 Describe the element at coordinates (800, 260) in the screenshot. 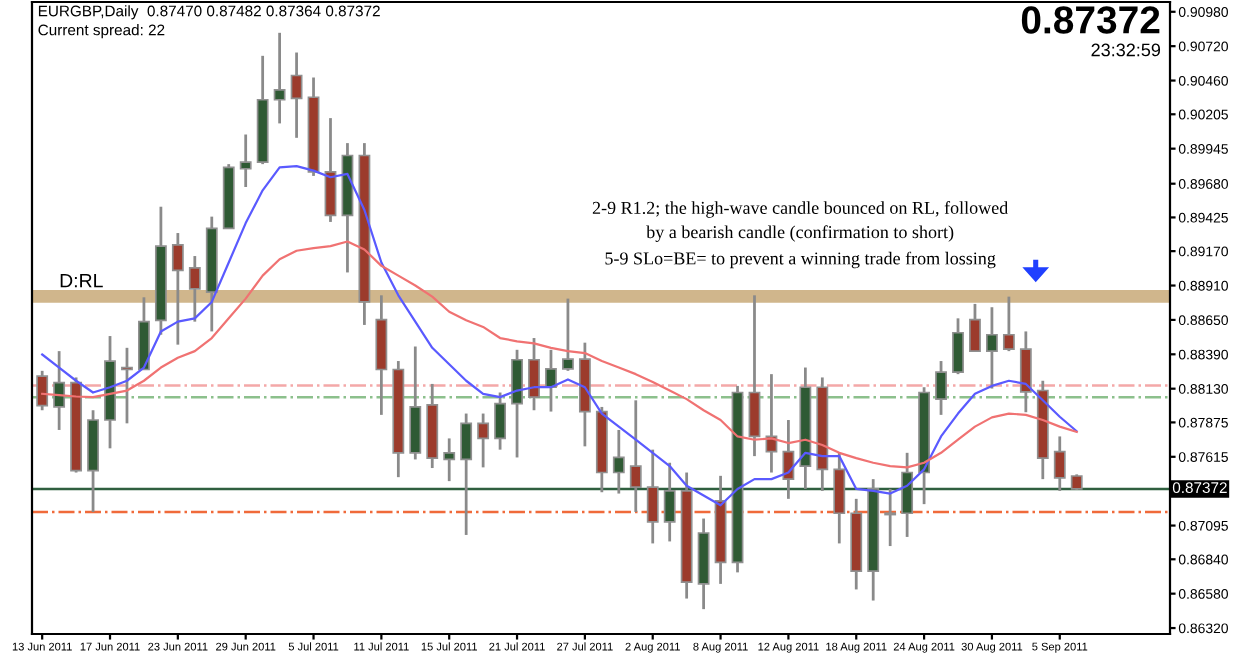

I see `annotation: 5-9 SLo=BE= to prevent a winning trade from lossing` at that location.